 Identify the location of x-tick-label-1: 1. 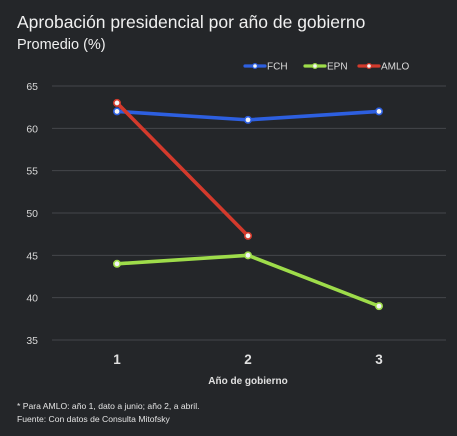
(117, 359).